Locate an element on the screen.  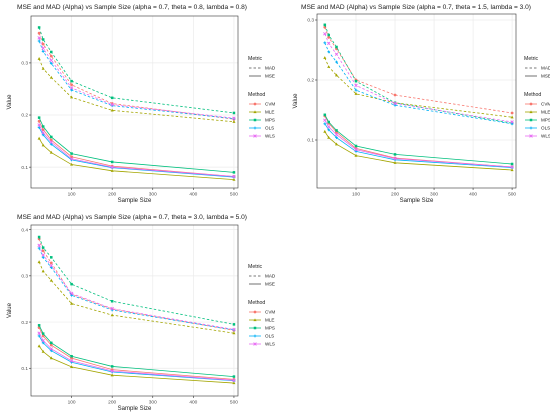
legend-label-mle: MLE is located at coordinates (269, 112).